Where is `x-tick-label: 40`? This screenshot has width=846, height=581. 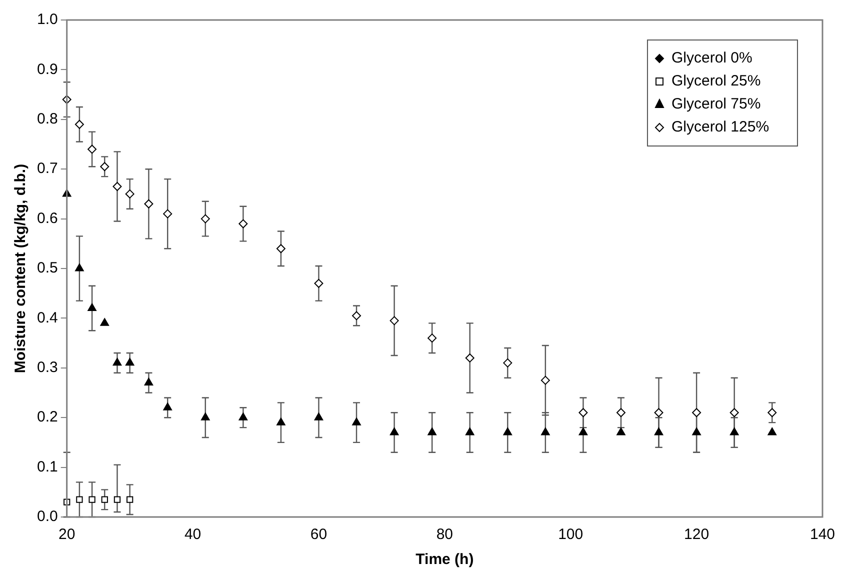 x-tick-label: 40 is located at coordinates (193, 535).